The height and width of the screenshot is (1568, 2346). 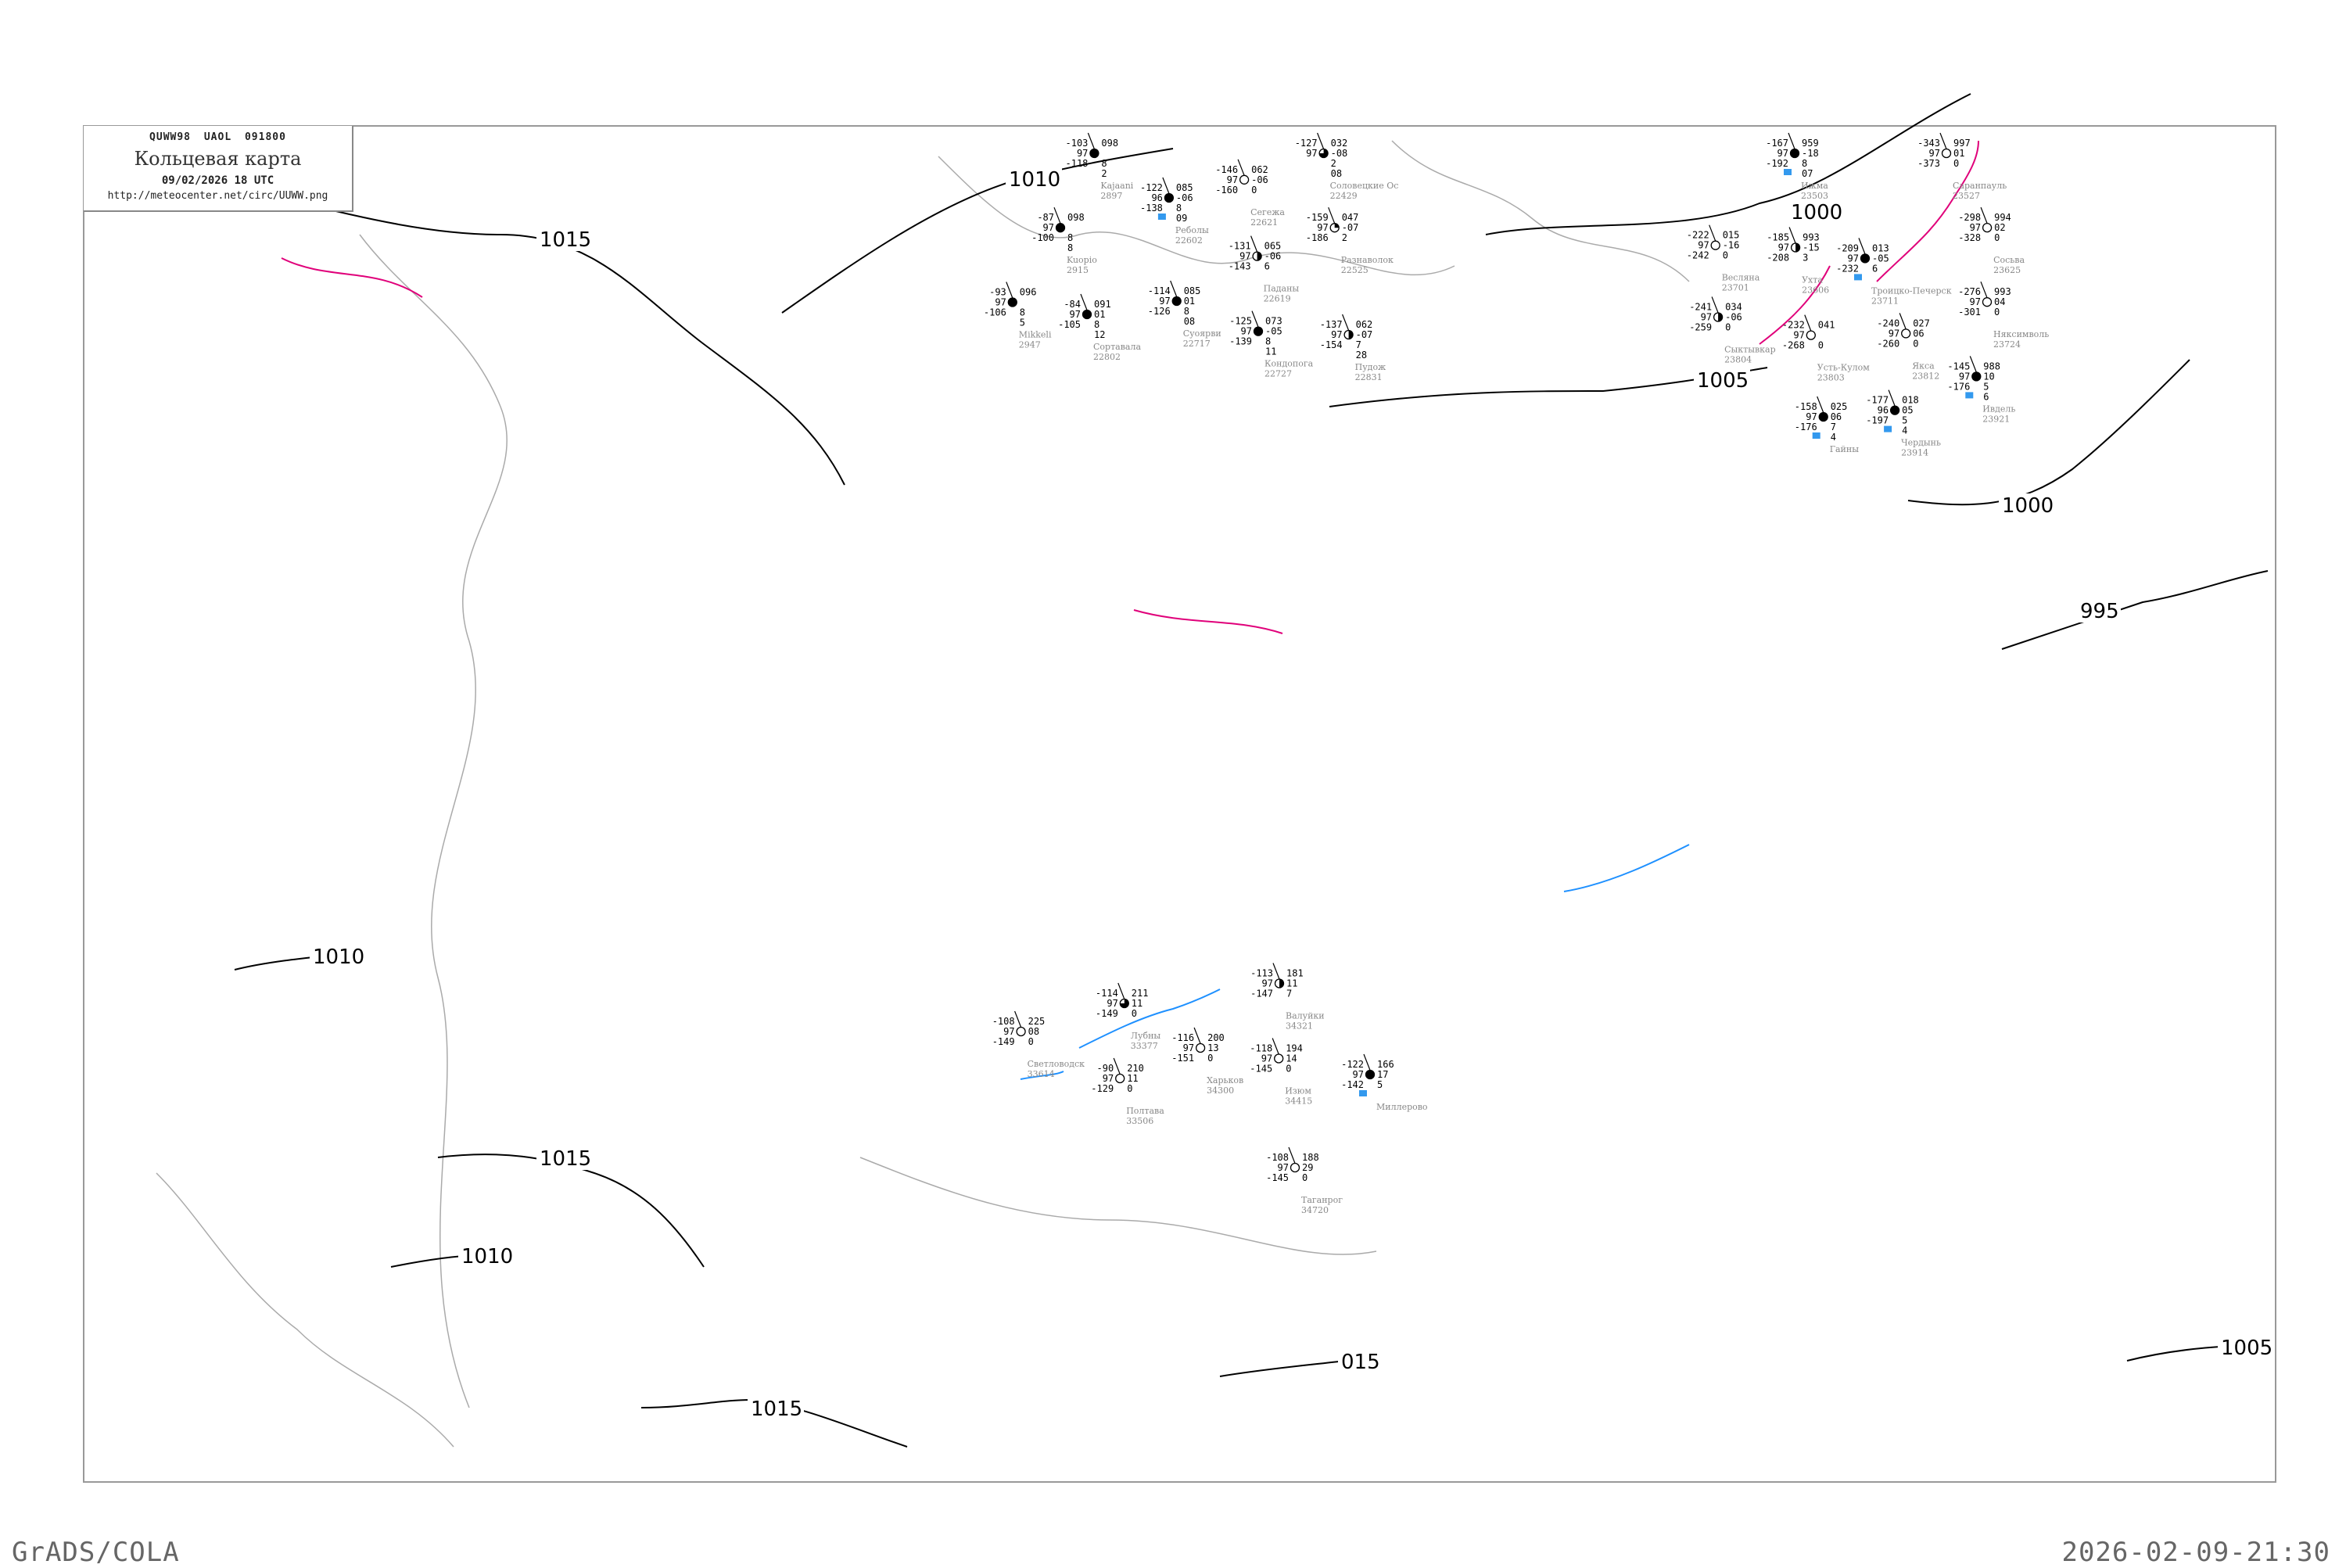 I want to click on station-name: Ивдель, so click(x=1999, y=409).